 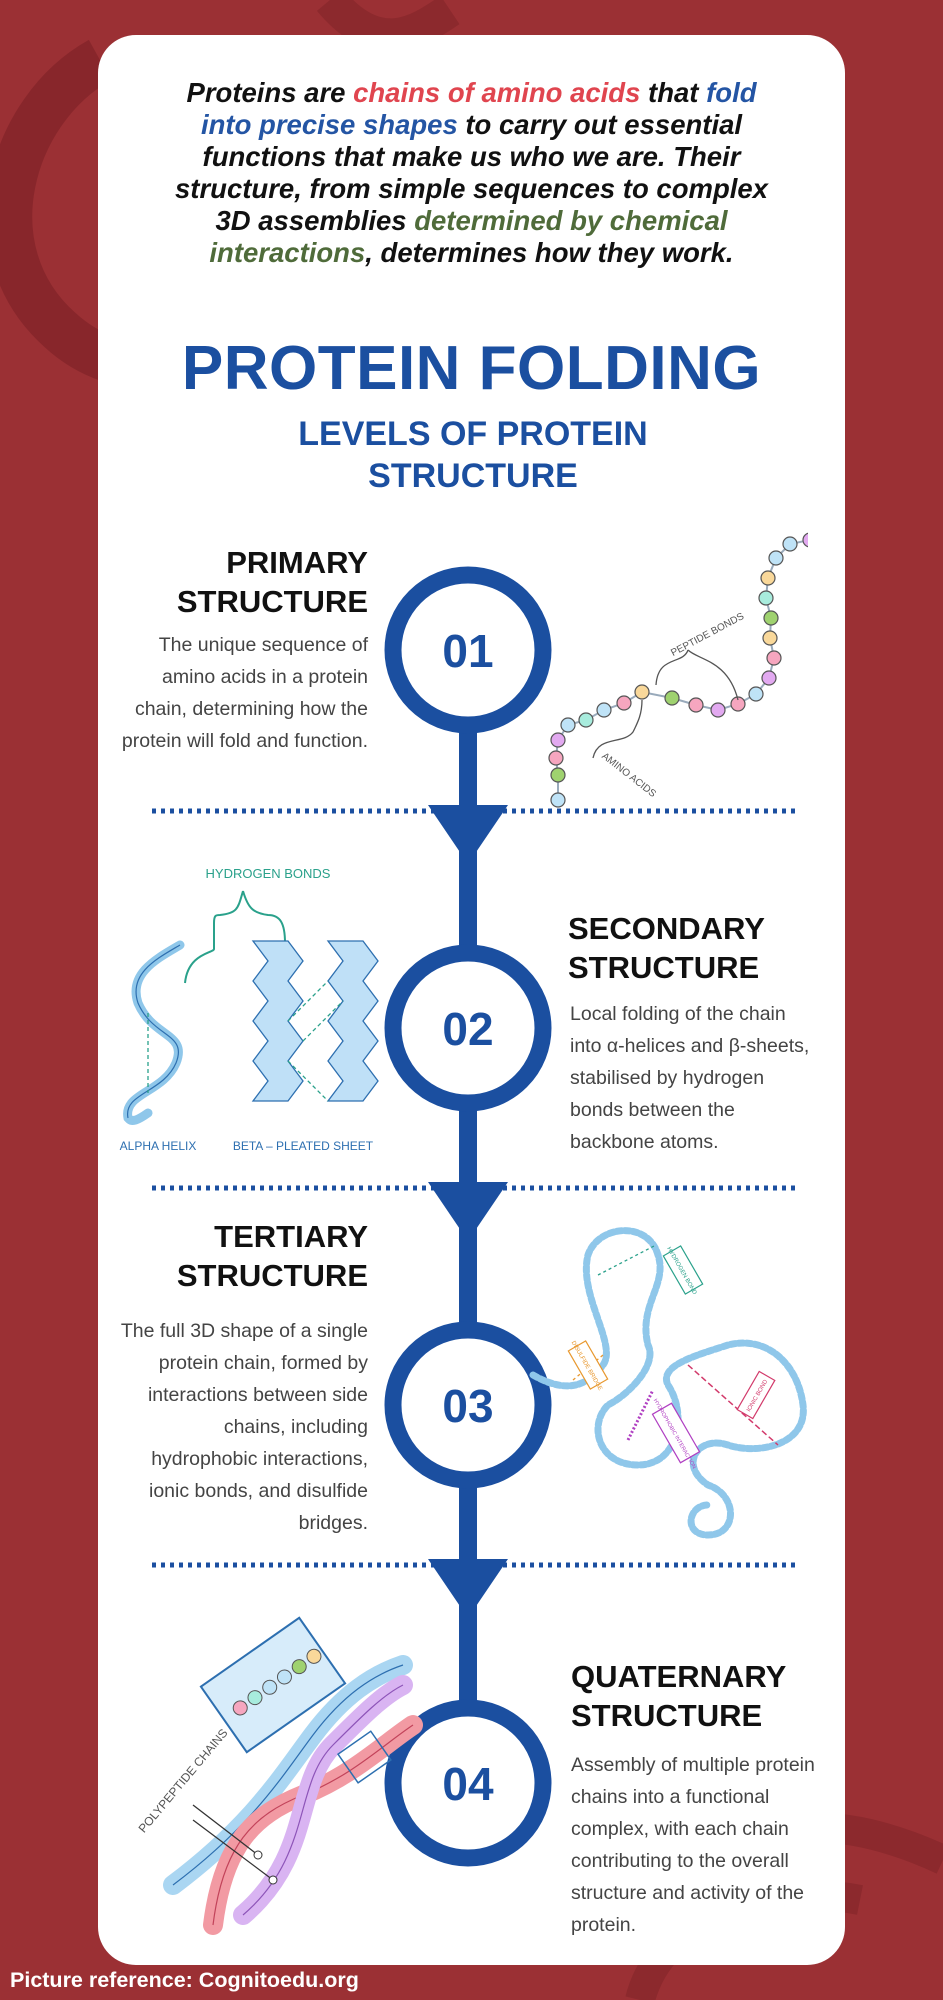 I want to click on step-4-title: QUATERNARY STRUCTURE, so click(x=679, y=1696).